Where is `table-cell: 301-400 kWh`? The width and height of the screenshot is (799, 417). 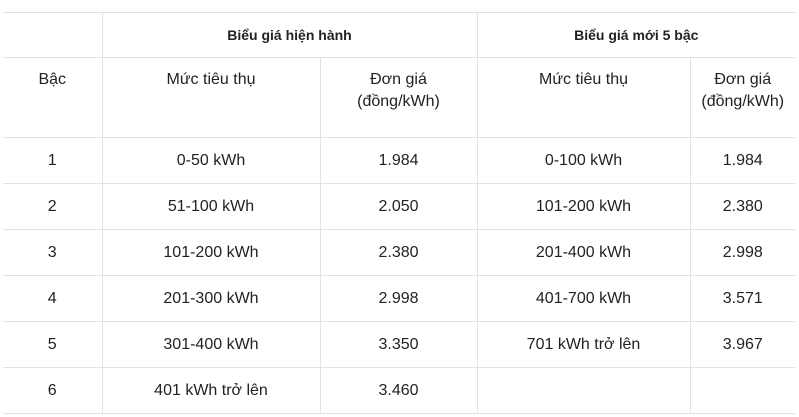 table-cell: 301-400 kWh is located at coordinates (211, 344).